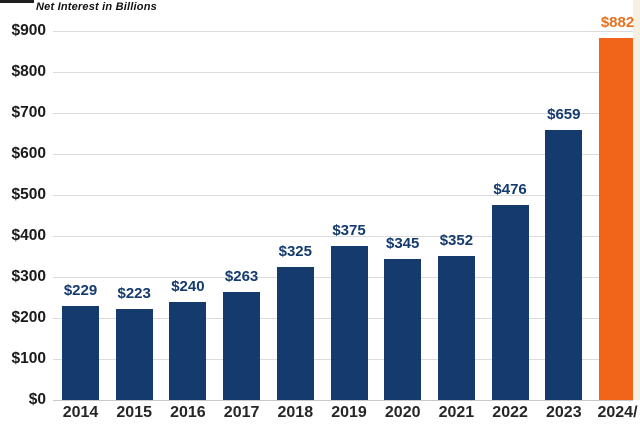  I want to click on x-axis-label-2016: 2016, so click(188, 412).